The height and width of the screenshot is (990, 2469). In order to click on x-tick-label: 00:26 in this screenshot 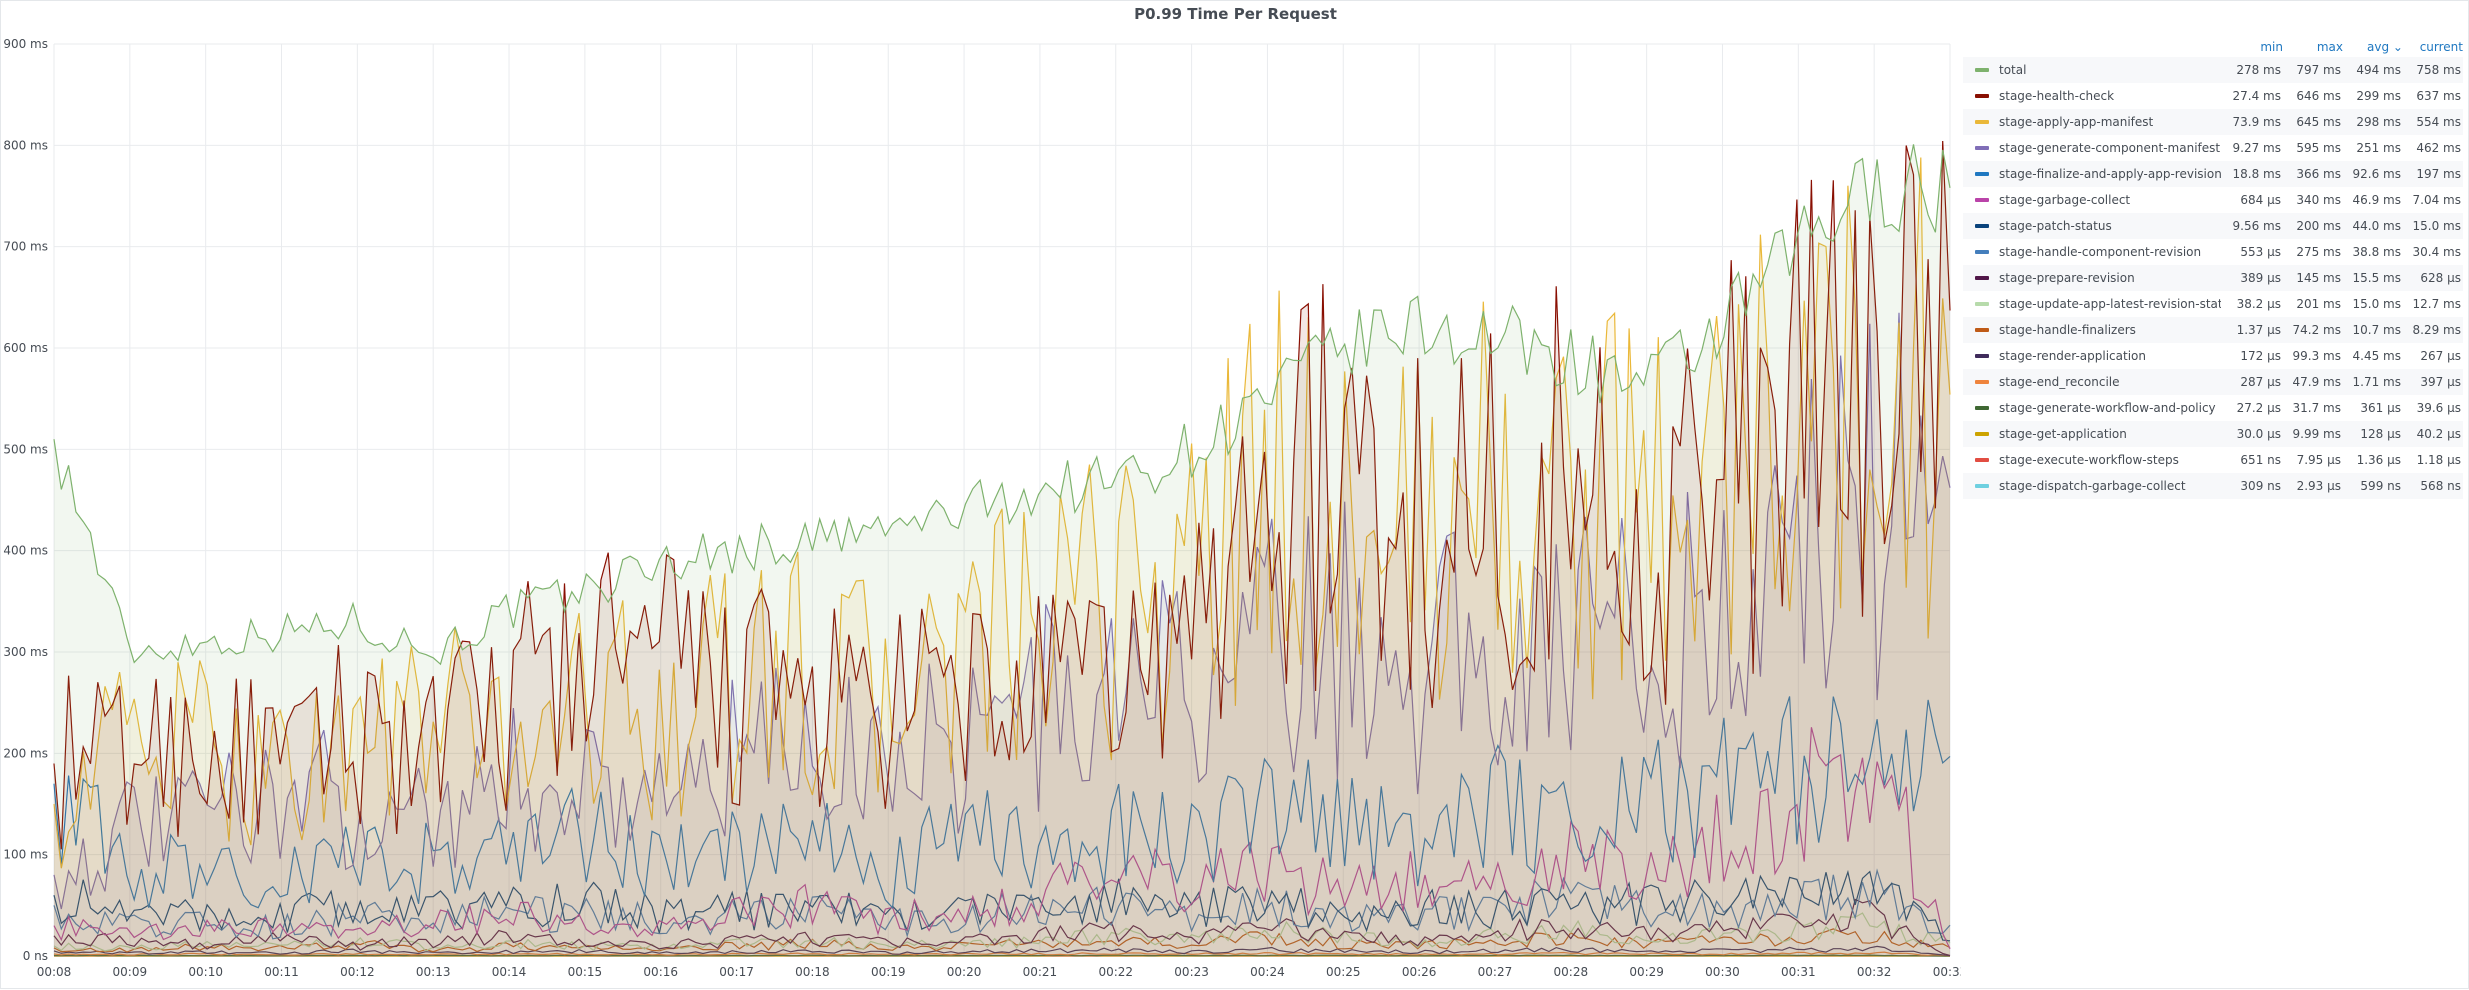, I will do `click(1419, 972)`.